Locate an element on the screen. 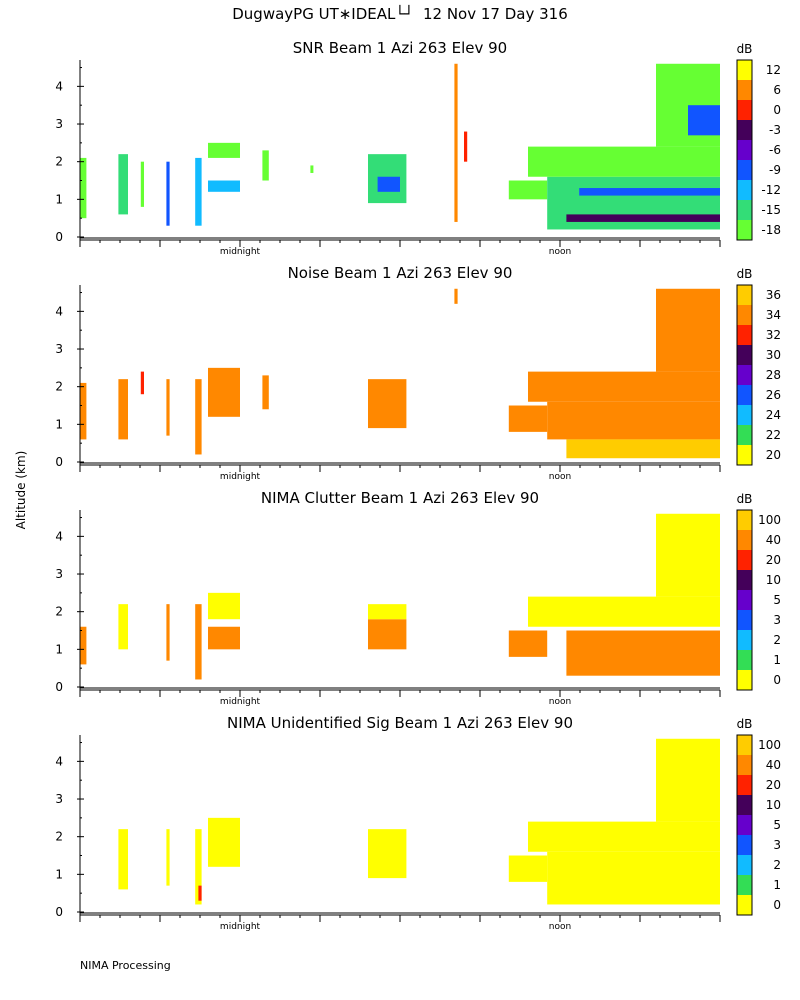 The height and width of the screenshot is (1000, 800). colorbar-unit: dB is located at coordinates (745, 499).